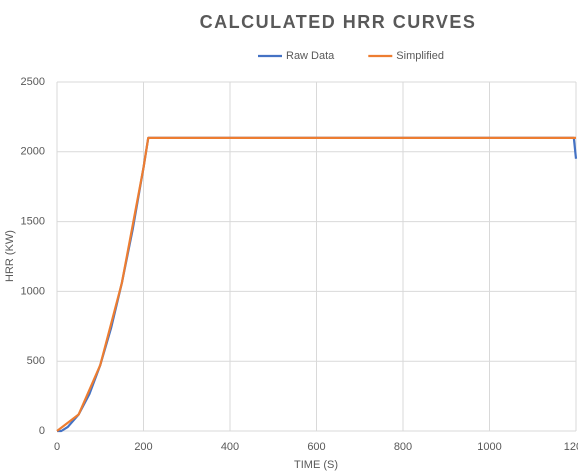 Image resolution: width=578 pixels, height=475 pixels. I want to click on y-tick-label: 1500, so click(33, 222).